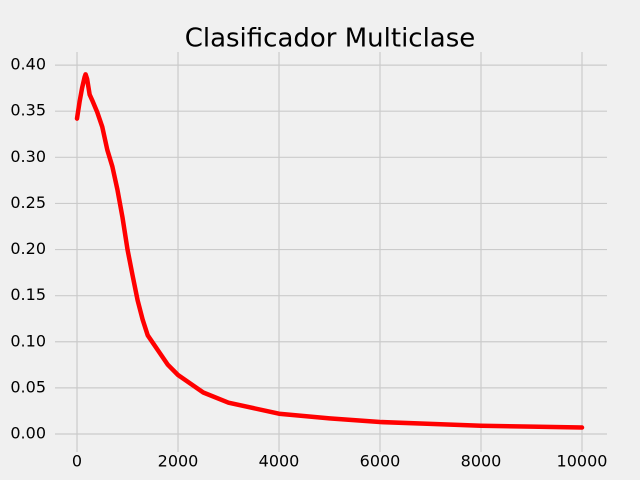  What do you see at coordinates (77, 461) in the screenshot?
I see `x-tick-label: 0` at bounding box center [77, 461].